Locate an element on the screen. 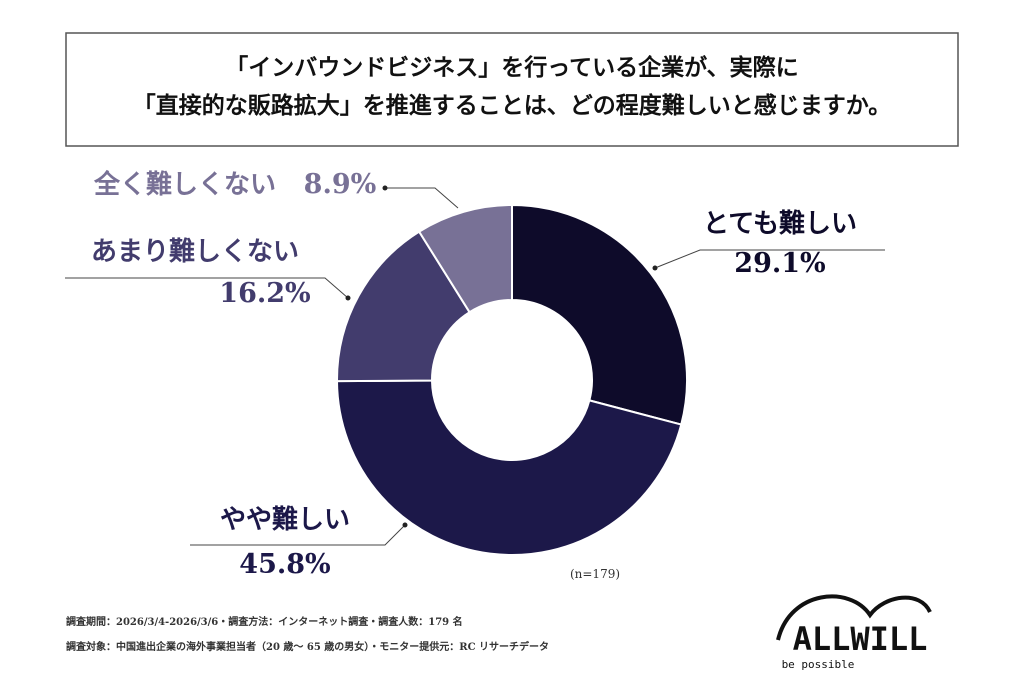  title-box is located at coordinates (512, 89).